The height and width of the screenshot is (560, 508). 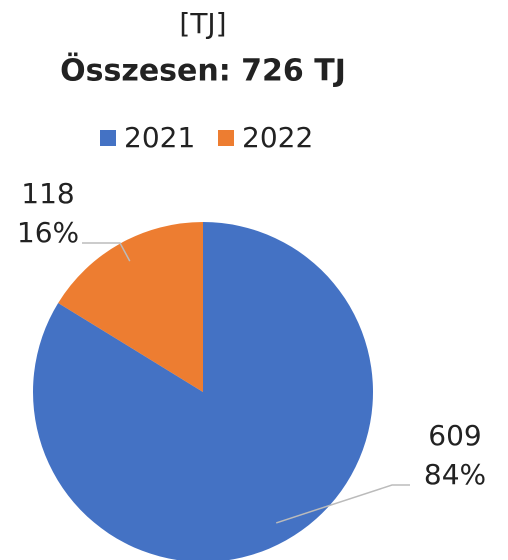 What do you see at coordinates (159, 137) in the screenshot?
I see `legend-label: 2021` at bounding box center [159, 137].